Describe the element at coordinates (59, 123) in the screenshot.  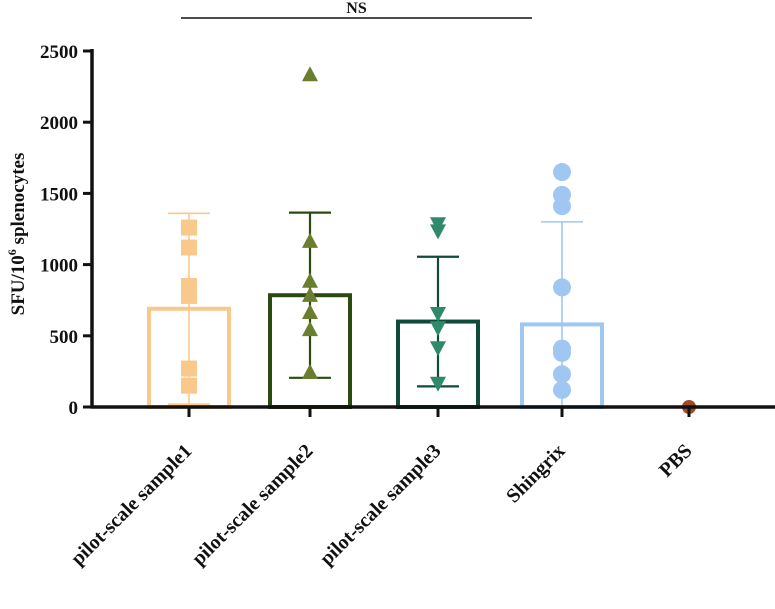
I see `y-tick-label: 2000` at that location.